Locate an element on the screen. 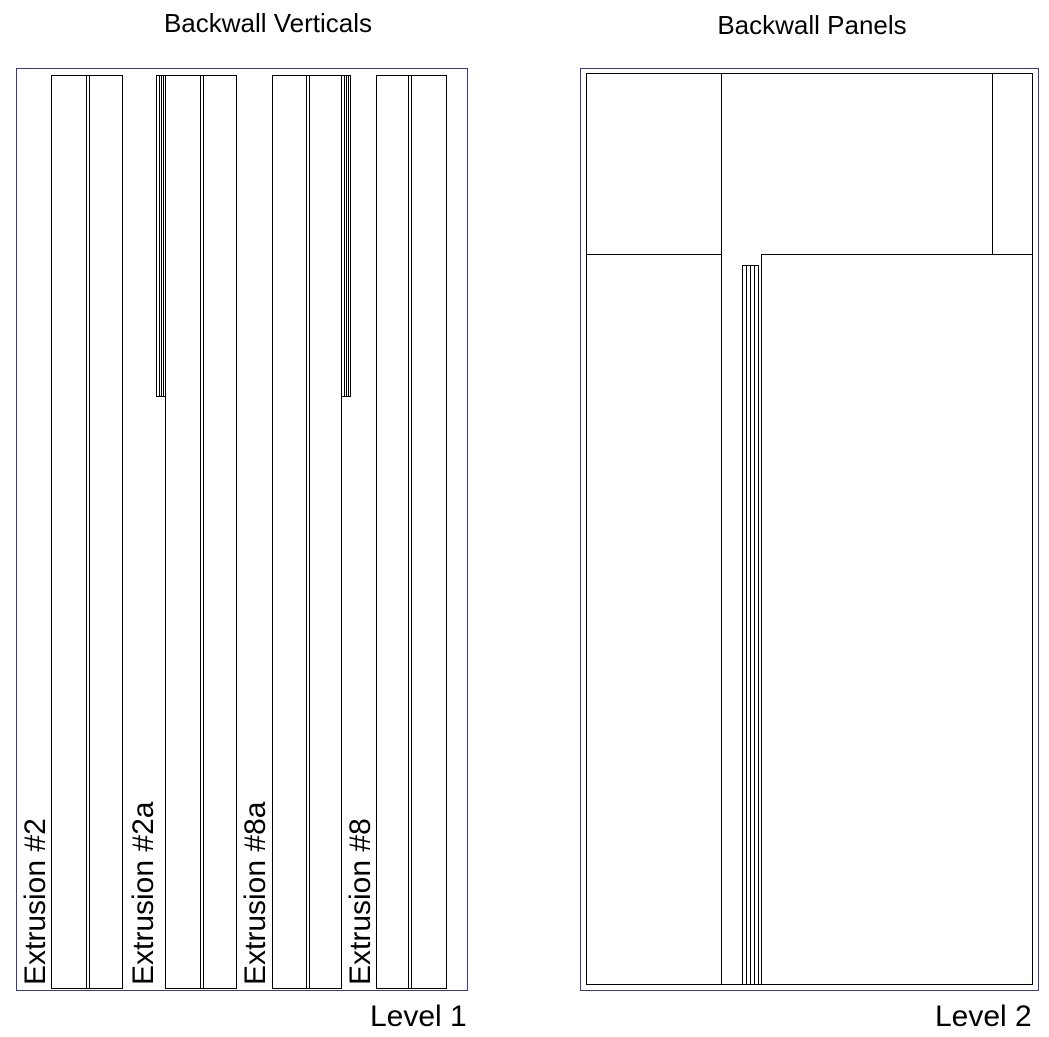 Image resolution: width=1049 pixels, height=1037 pixels. level-2-label: Level 2 is located at coordinates (983, 1016).